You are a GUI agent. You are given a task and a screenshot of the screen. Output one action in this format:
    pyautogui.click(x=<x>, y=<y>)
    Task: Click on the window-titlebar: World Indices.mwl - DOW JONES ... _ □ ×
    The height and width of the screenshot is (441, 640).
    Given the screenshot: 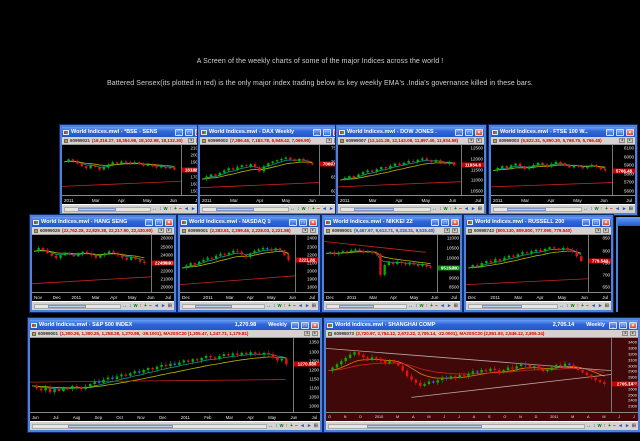 What is the action you would take?
    pyautogui.click(x=411, y=132)
    